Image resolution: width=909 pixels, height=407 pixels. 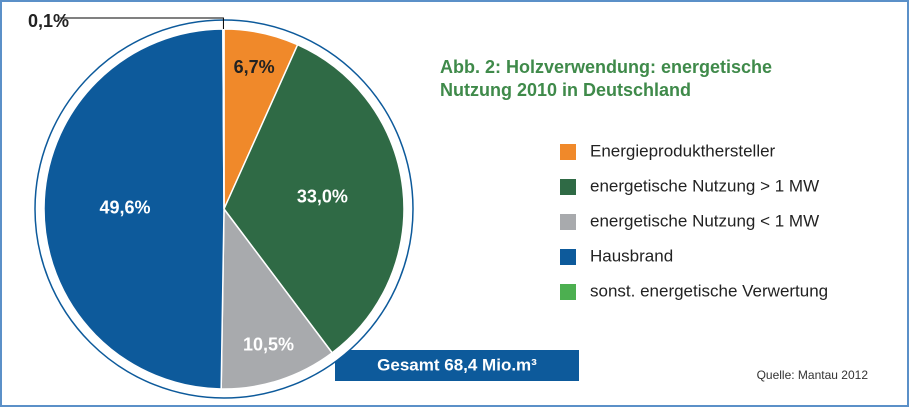 I want to click on legend-label: Hausbrand, so click(x=631, y=255).